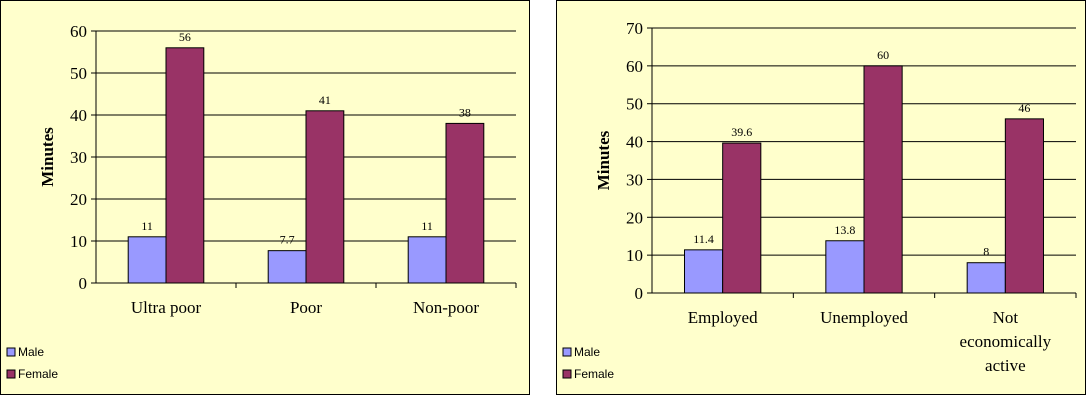 This screenshot has height=396, width=1089. Describe the element at coordinates (1024, 108) in the screenshot. I see `female-data-label: 46` at that location.